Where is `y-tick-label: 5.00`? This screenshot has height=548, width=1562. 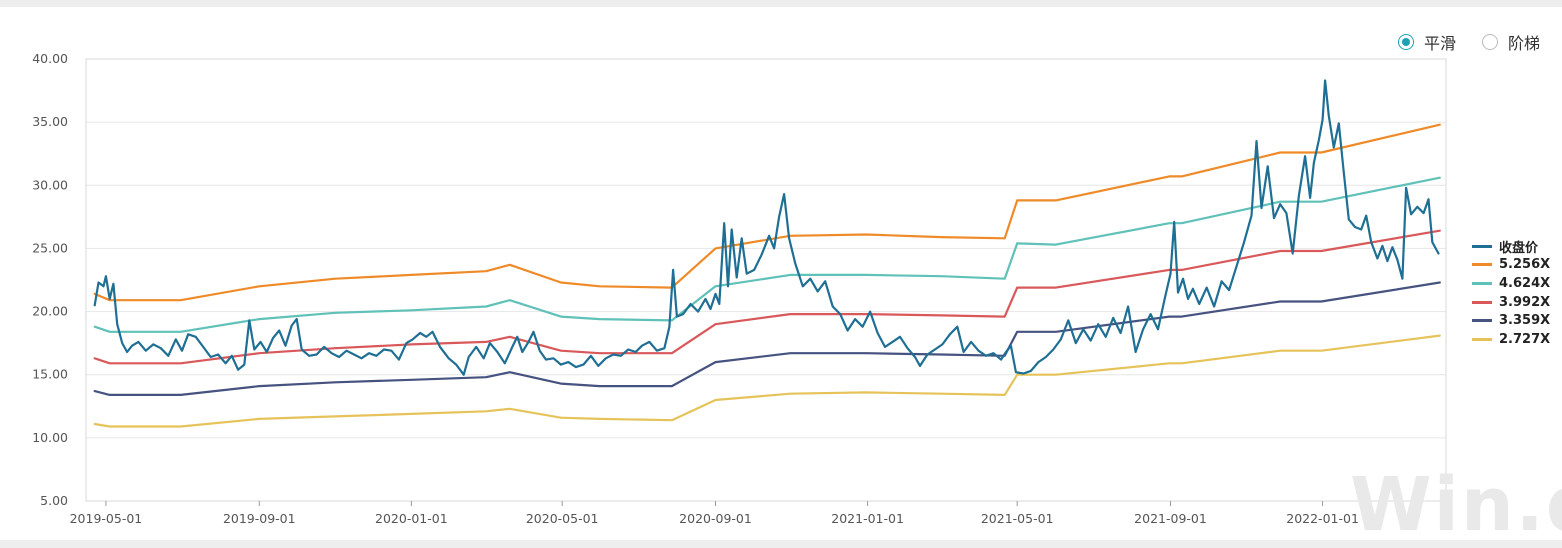
y-tick-label: 5.00 is located at coordinates (54, 500).